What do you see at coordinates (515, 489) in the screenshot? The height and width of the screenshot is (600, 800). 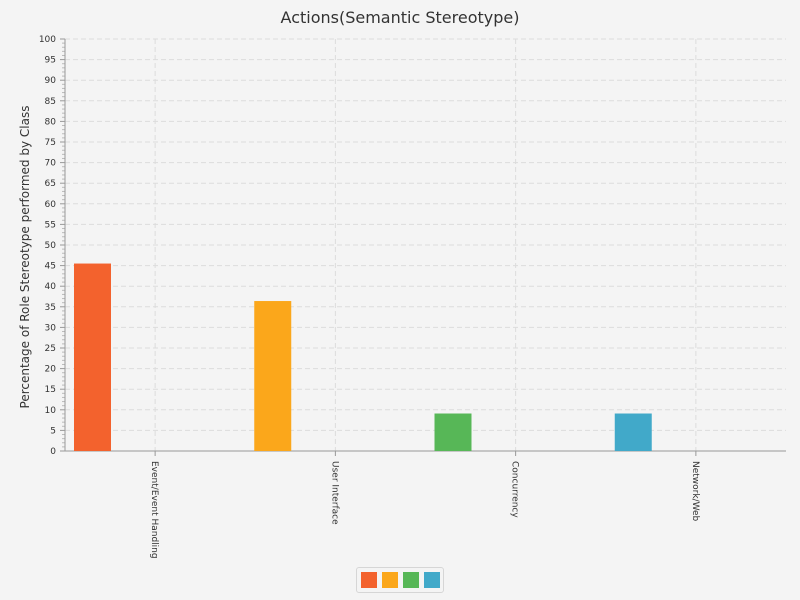 I see `x-tick-label: Concurrency` at bounding box center [515, 489].